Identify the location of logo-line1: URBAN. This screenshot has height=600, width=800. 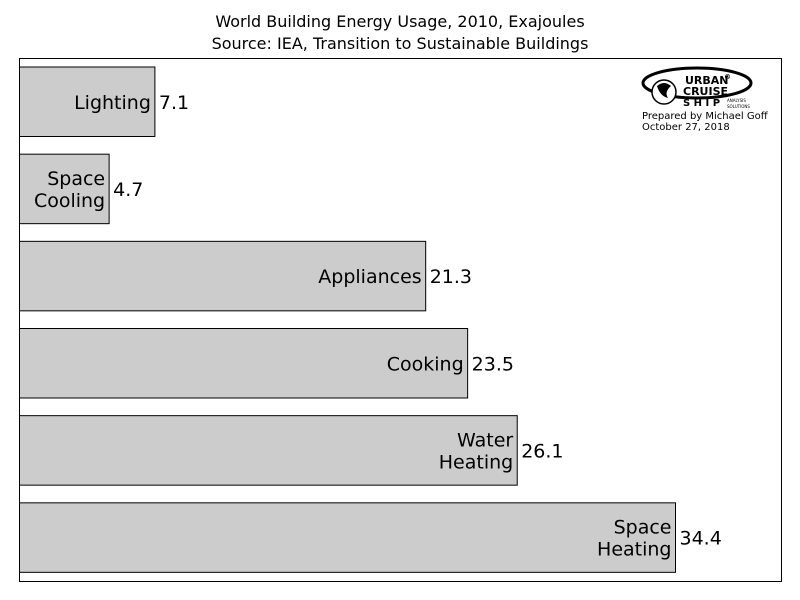
(707, 80).